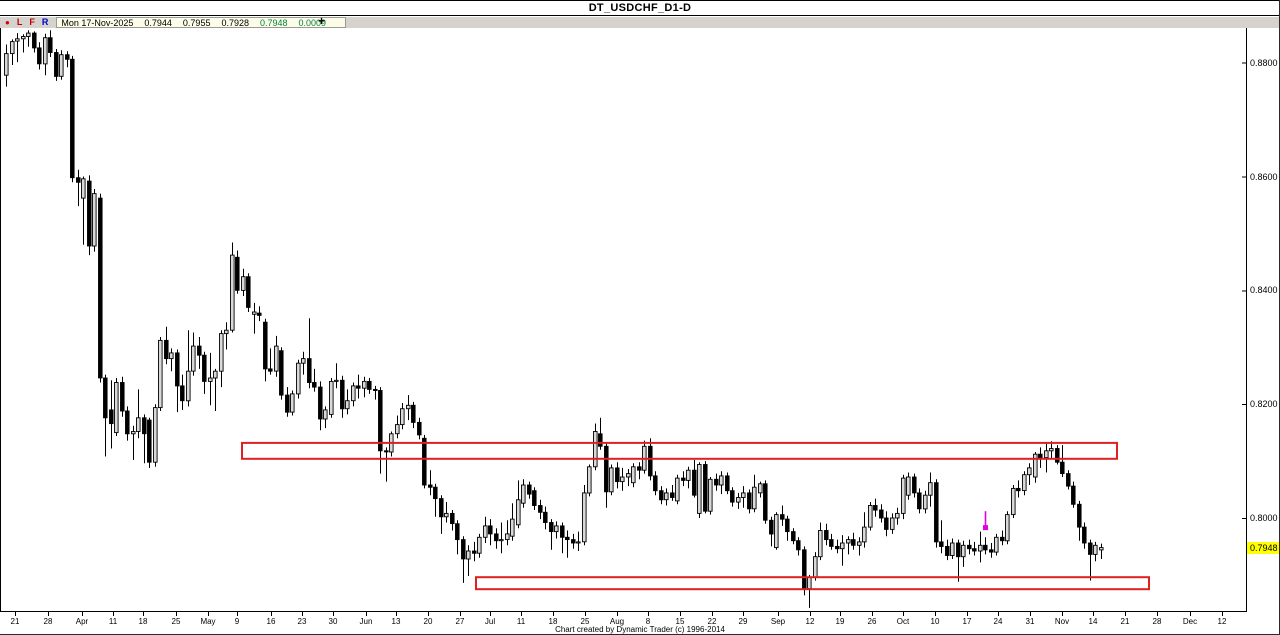  I want to click on quote-open: 0.7944, so click(158, 23).